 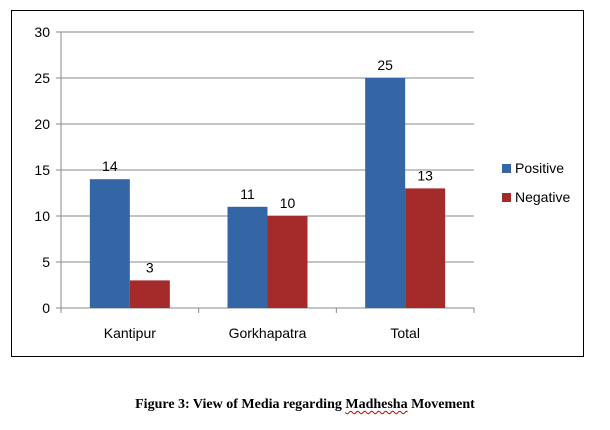 What do you see at coordinates (542, 197) in the screenshot?
I see `legend-label-negative: Negative` at bounding box center [542, 197].